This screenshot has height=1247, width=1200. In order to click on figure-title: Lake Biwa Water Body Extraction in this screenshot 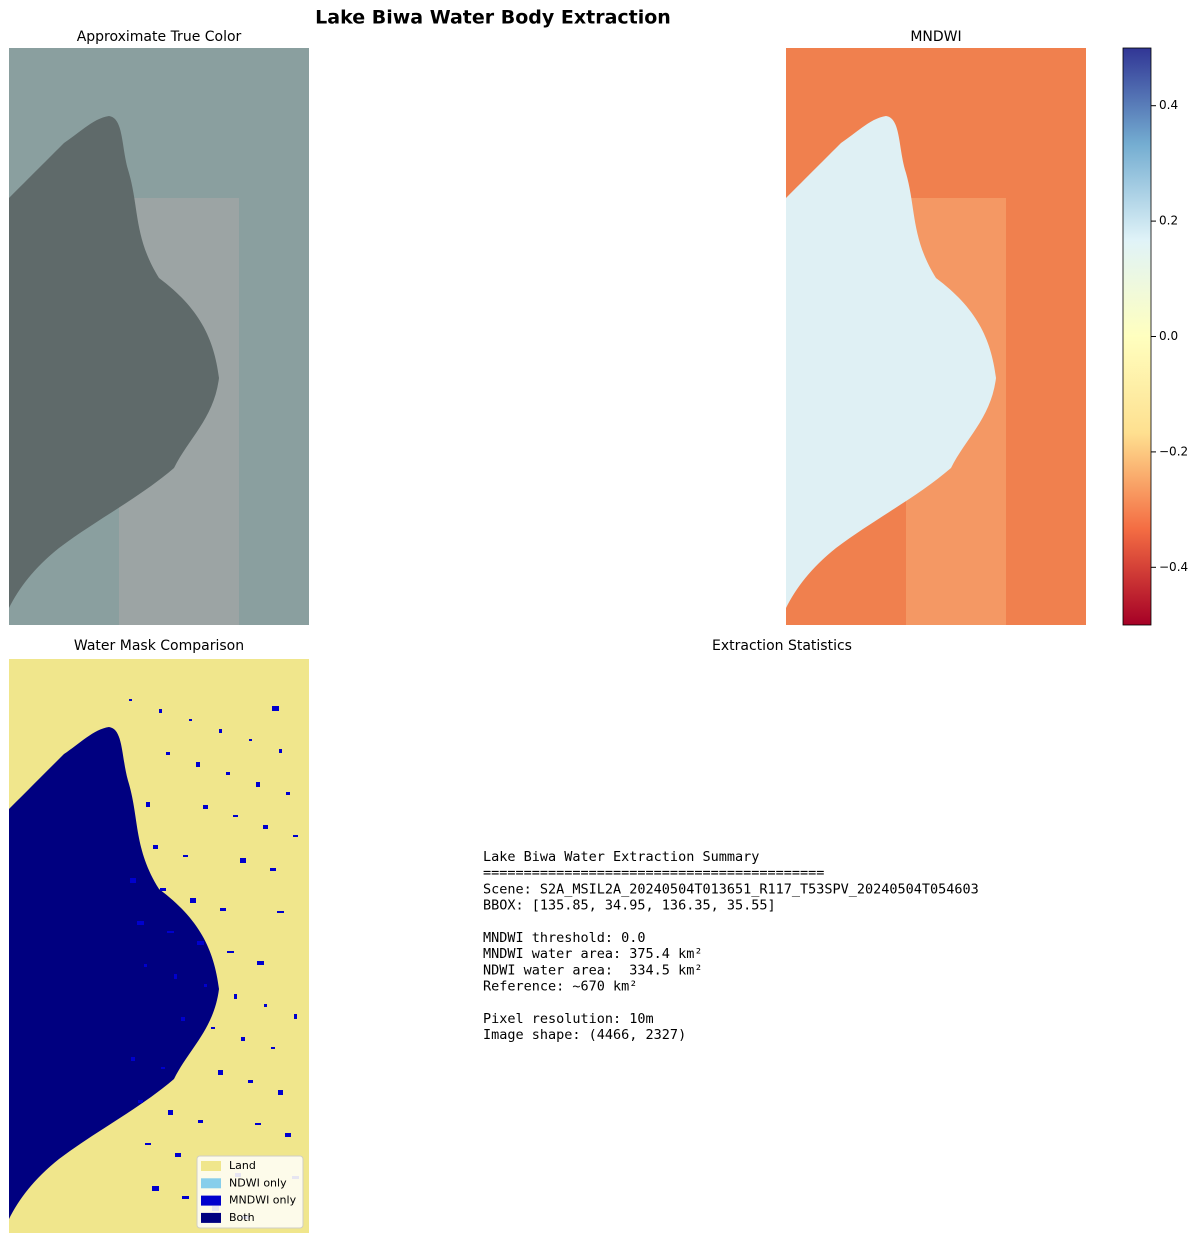, I will do `click(493, 18)`.